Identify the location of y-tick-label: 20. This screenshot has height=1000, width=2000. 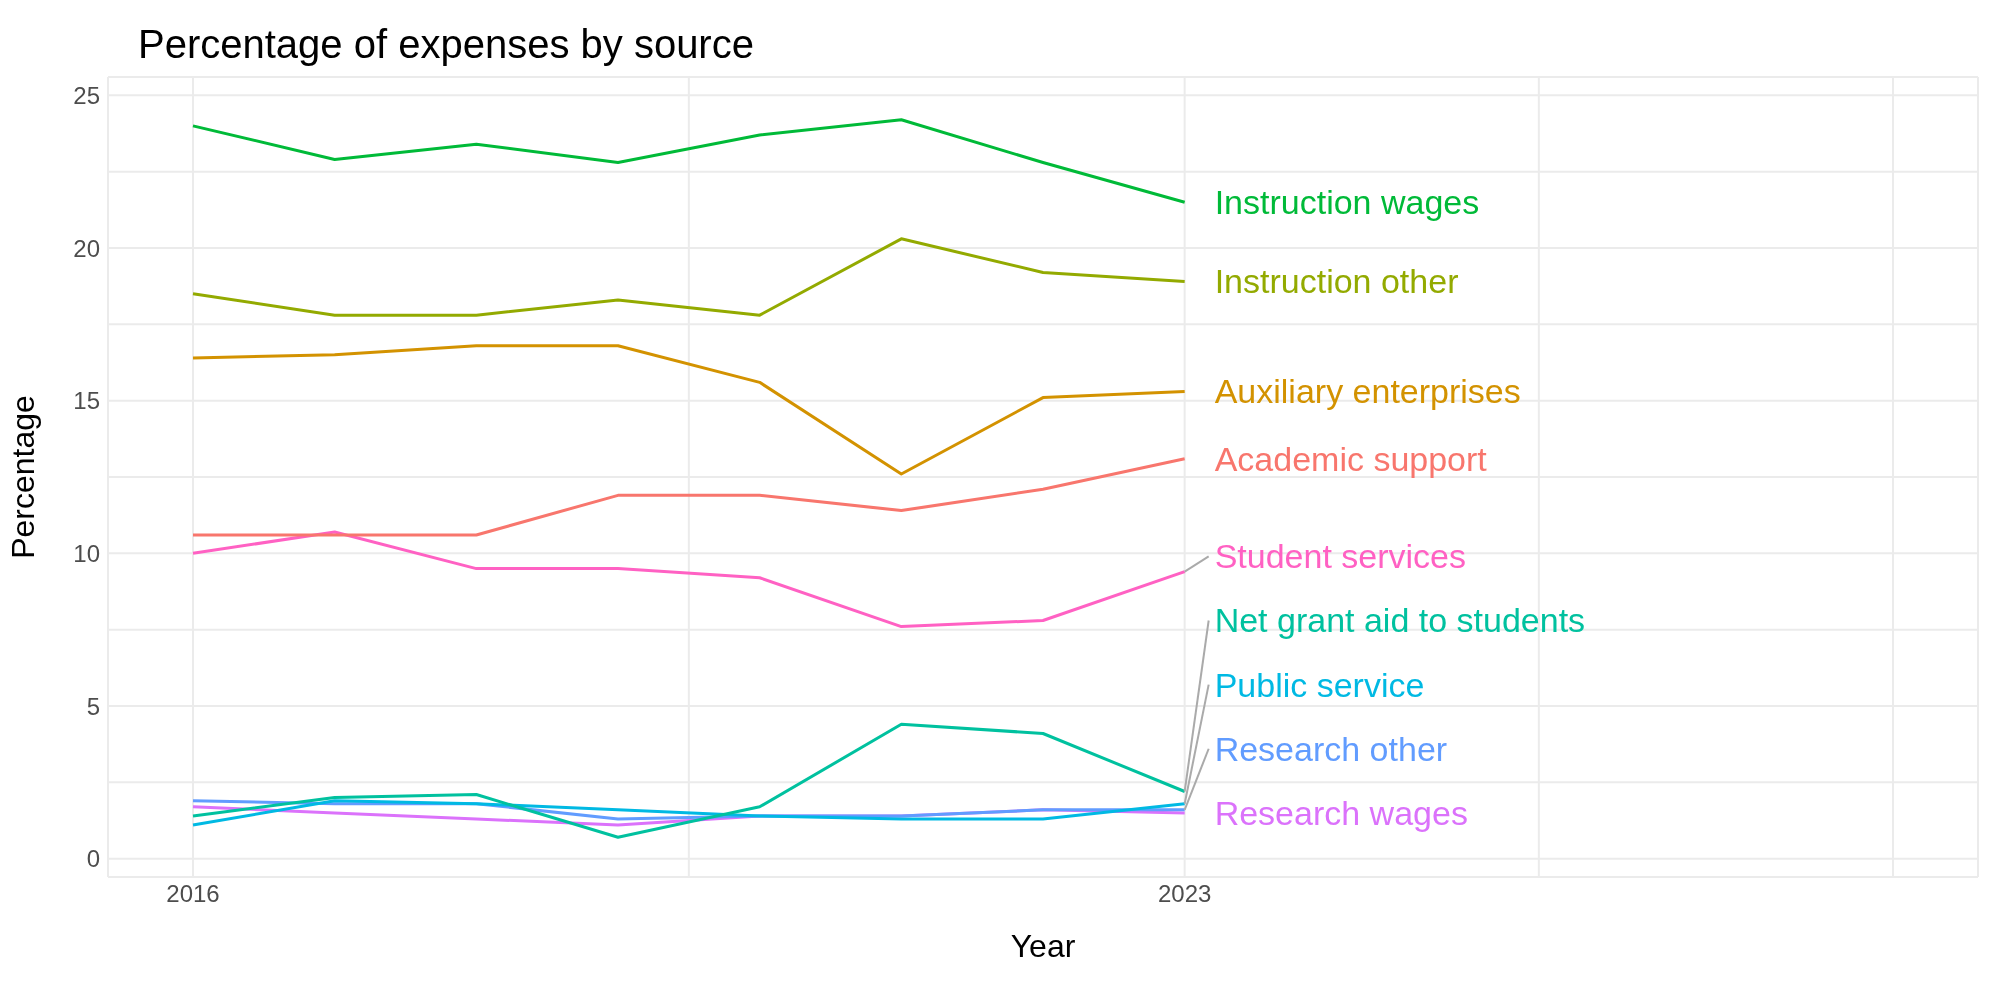
(86, 248).